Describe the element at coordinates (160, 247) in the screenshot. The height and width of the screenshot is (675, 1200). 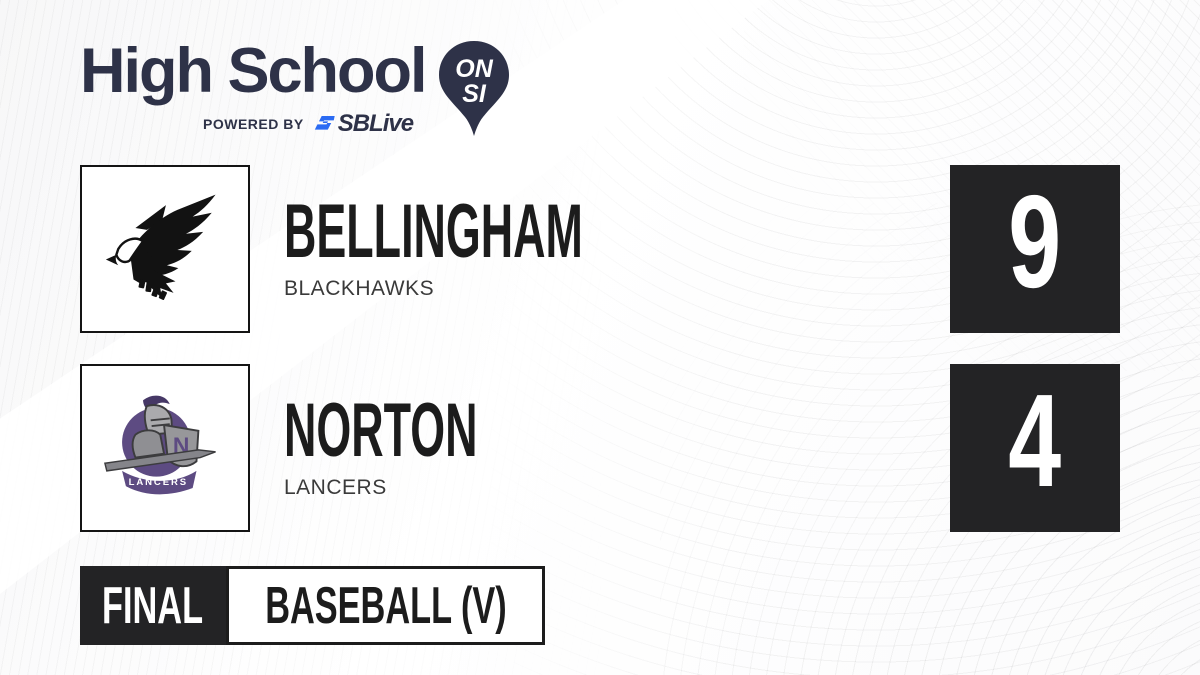
I see `blackhawk-logo-icon` at that location.